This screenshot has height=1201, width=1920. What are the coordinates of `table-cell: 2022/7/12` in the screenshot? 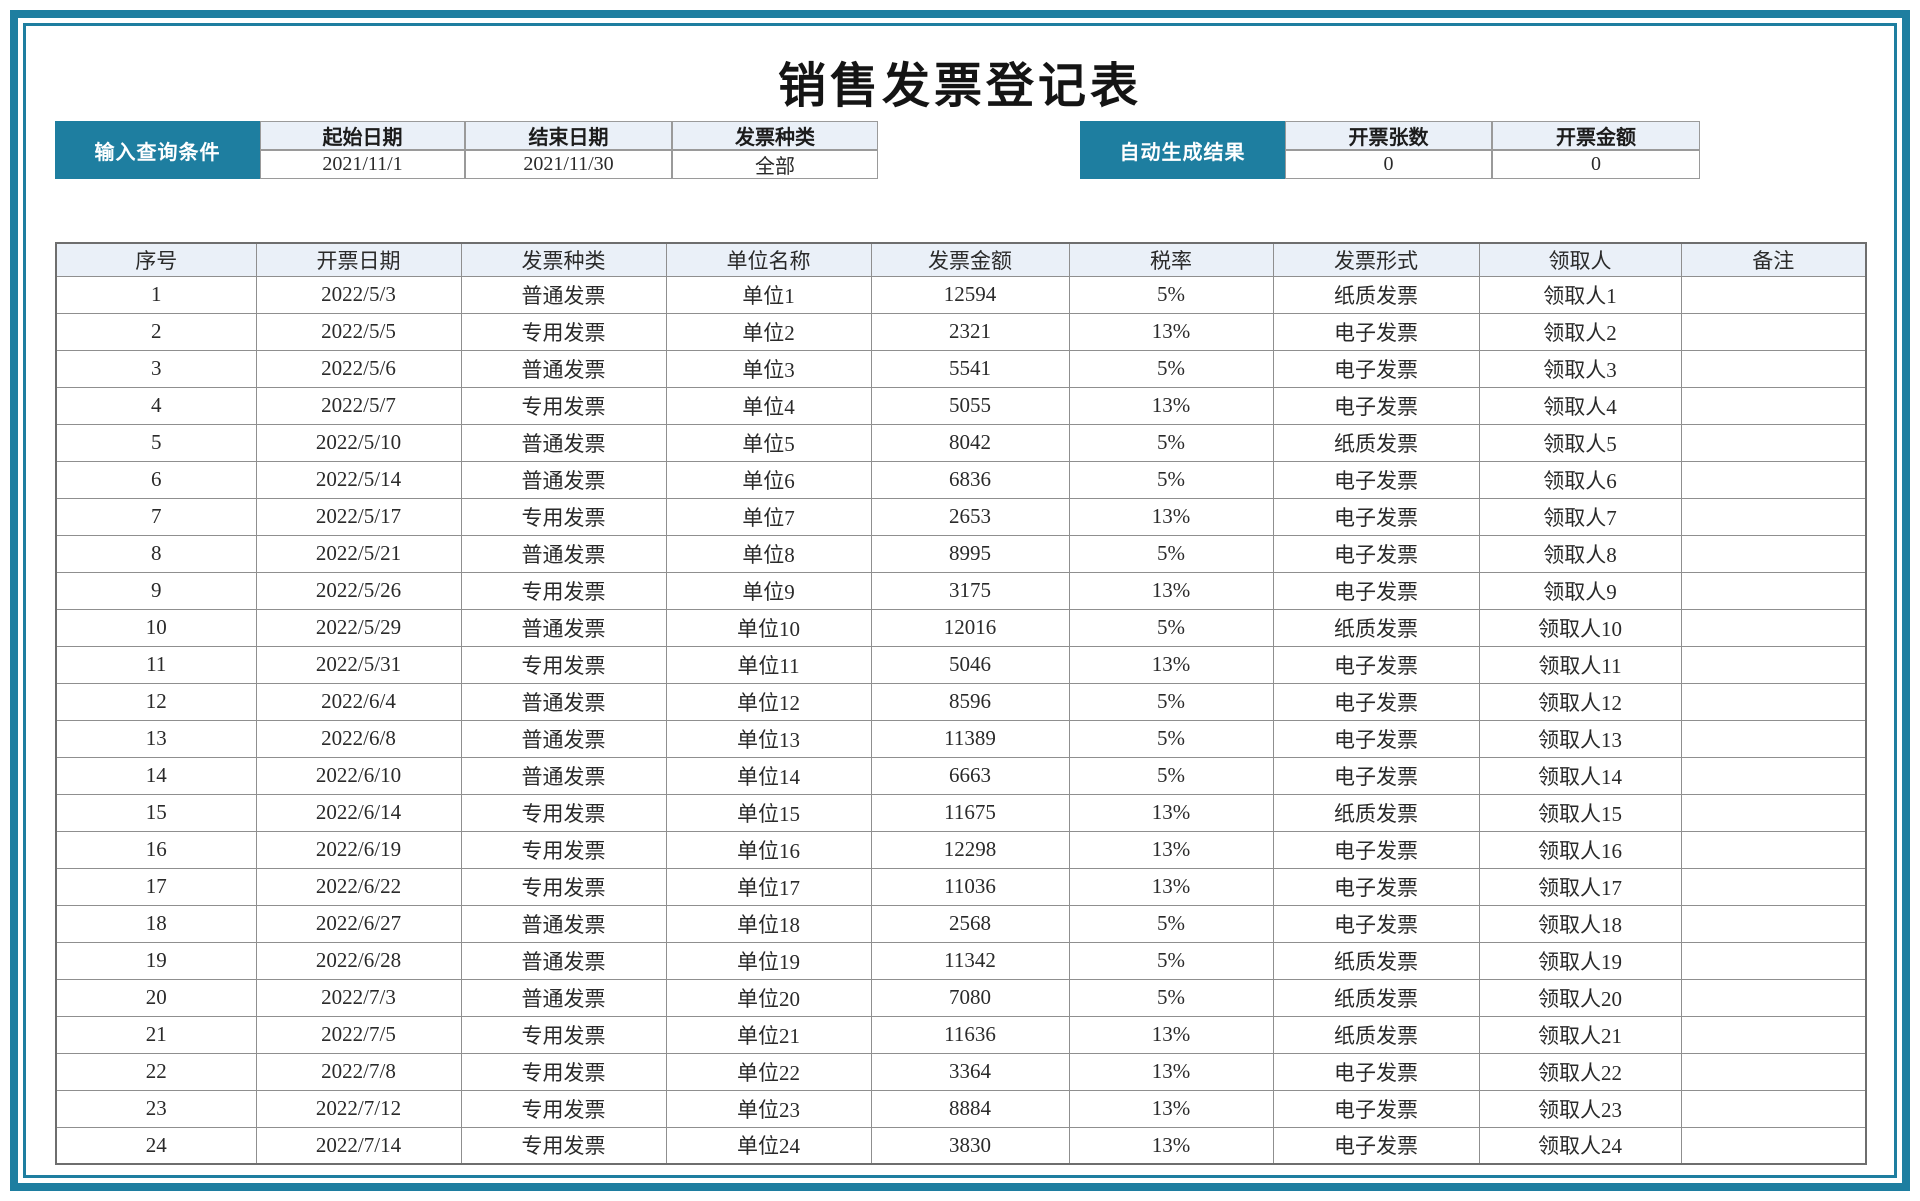 It's located at (358, 1108).